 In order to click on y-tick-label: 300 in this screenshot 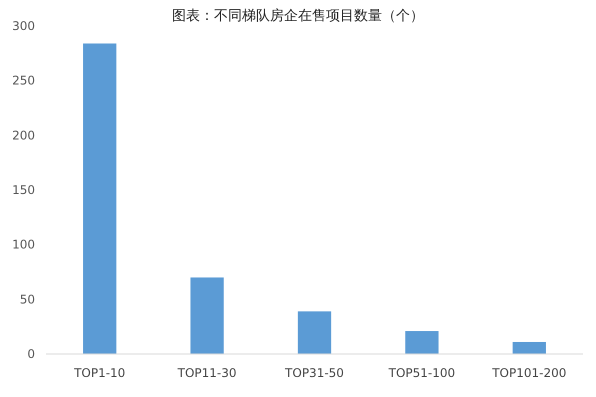, I will do `click(23, 26)`.